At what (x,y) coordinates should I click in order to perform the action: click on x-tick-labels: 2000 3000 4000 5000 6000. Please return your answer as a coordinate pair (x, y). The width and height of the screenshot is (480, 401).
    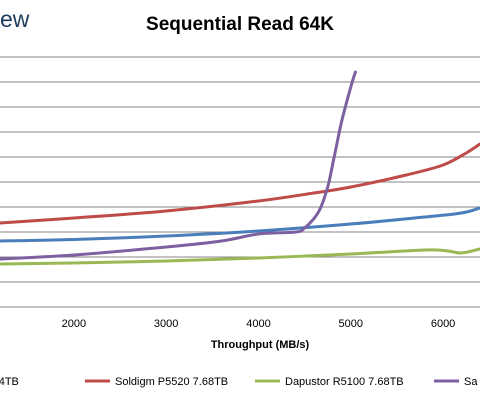
    Looking at the image, I should click on (259, 324).